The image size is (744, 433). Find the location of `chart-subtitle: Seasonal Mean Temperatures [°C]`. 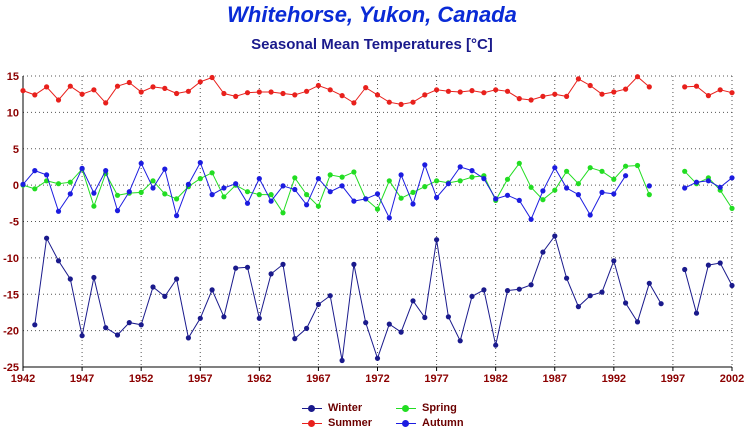

chart-subtitle: Seasonal Mean Temperatures [°C] is located at coordinates (372, 44).